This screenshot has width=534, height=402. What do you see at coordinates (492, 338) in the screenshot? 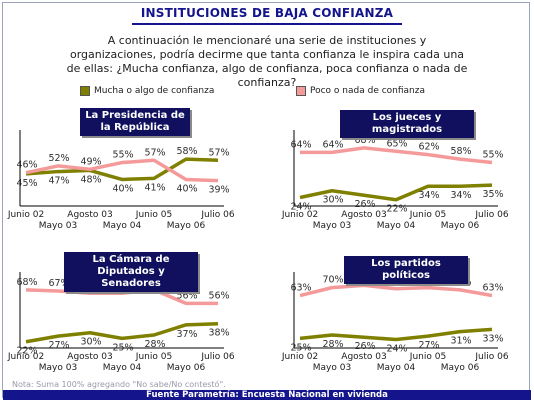
I see `data-label-high: 33%` at bounding box center [492, 338].